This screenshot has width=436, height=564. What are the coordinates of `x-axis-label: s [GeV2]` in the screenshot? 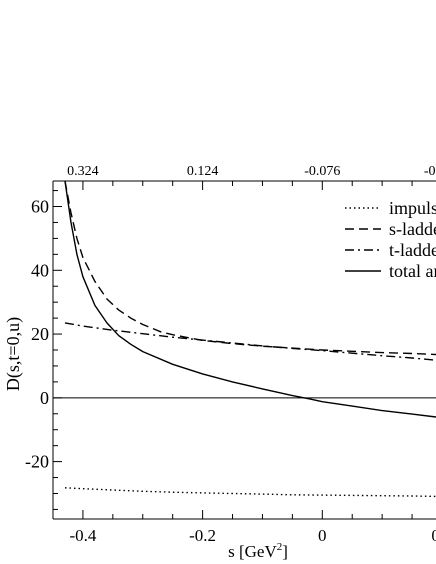 It's located at (258, 551).